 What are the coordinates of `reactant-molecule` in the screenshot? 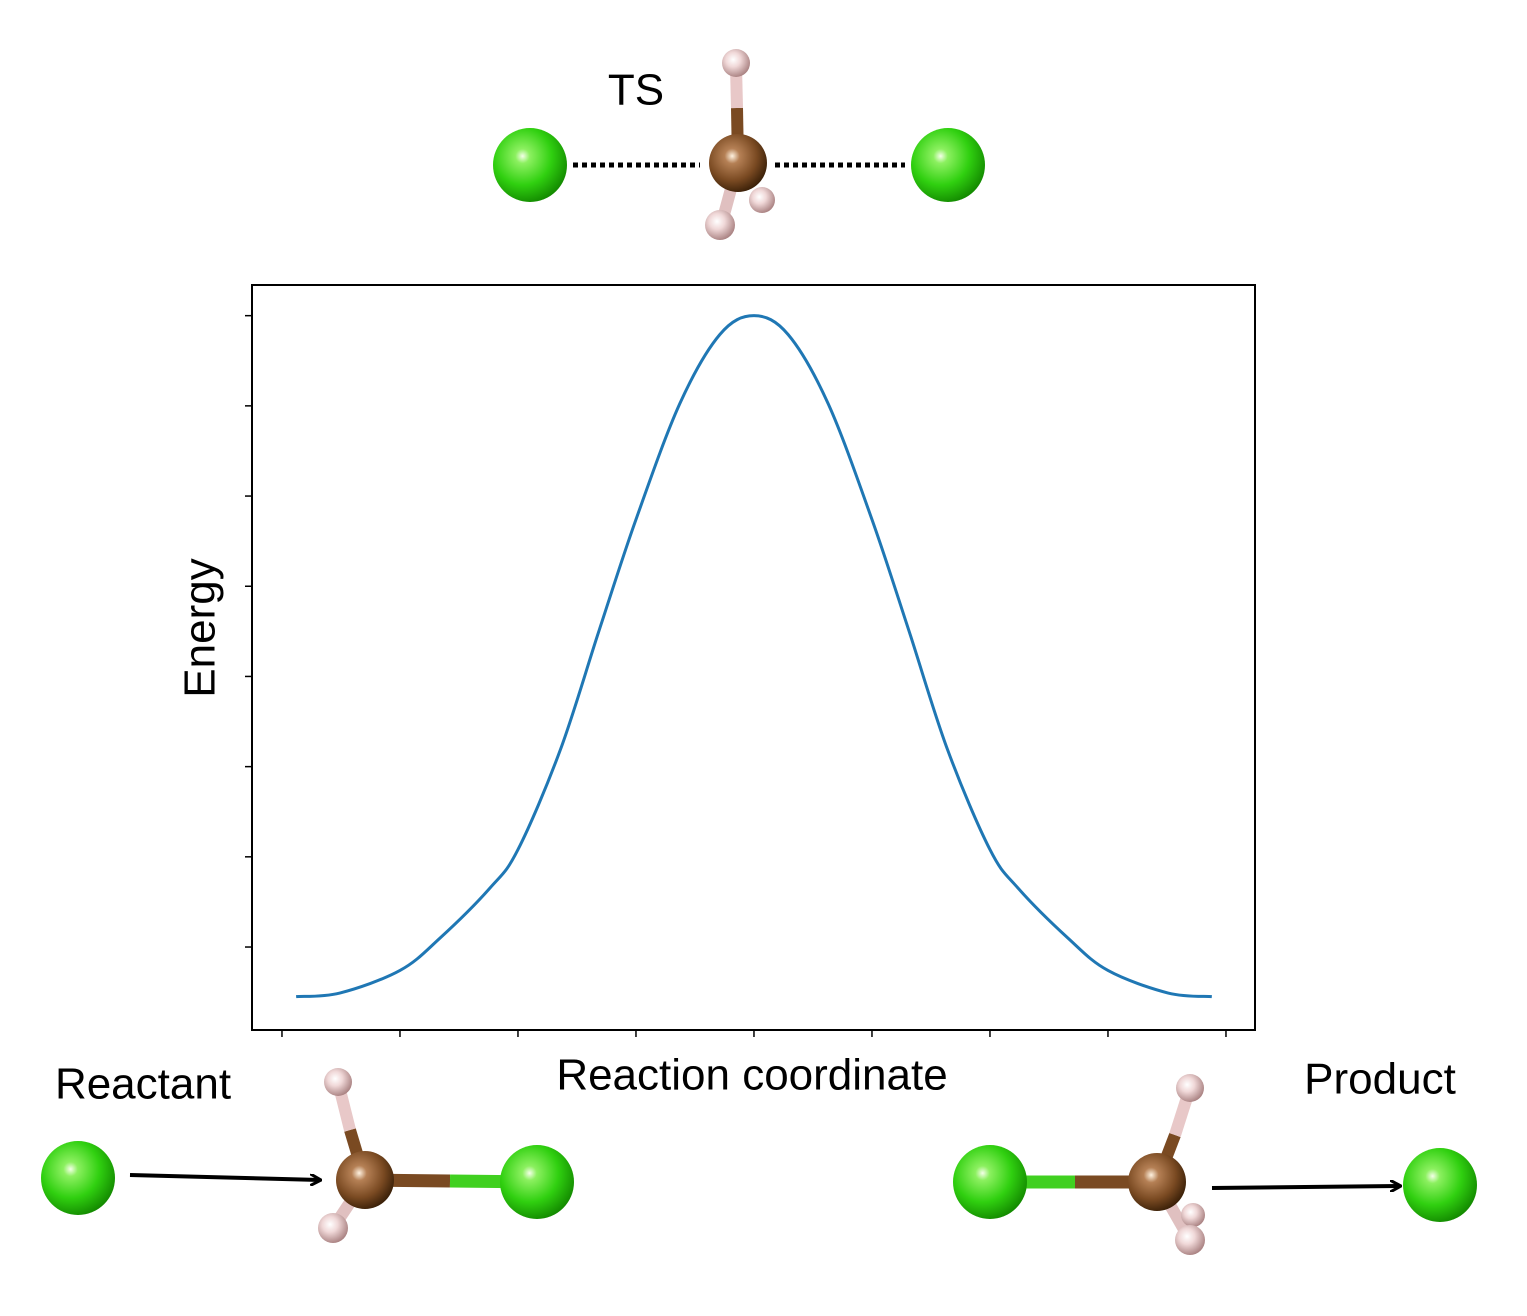 It's located at (307, 1155).